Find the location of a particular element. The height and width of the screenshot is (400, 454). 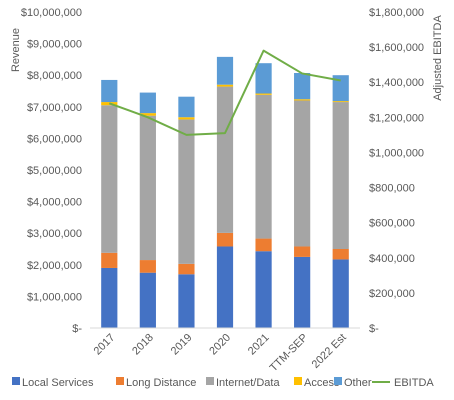

y-left-tick-label: $6,000,000 is located at coordinates (54, 139).